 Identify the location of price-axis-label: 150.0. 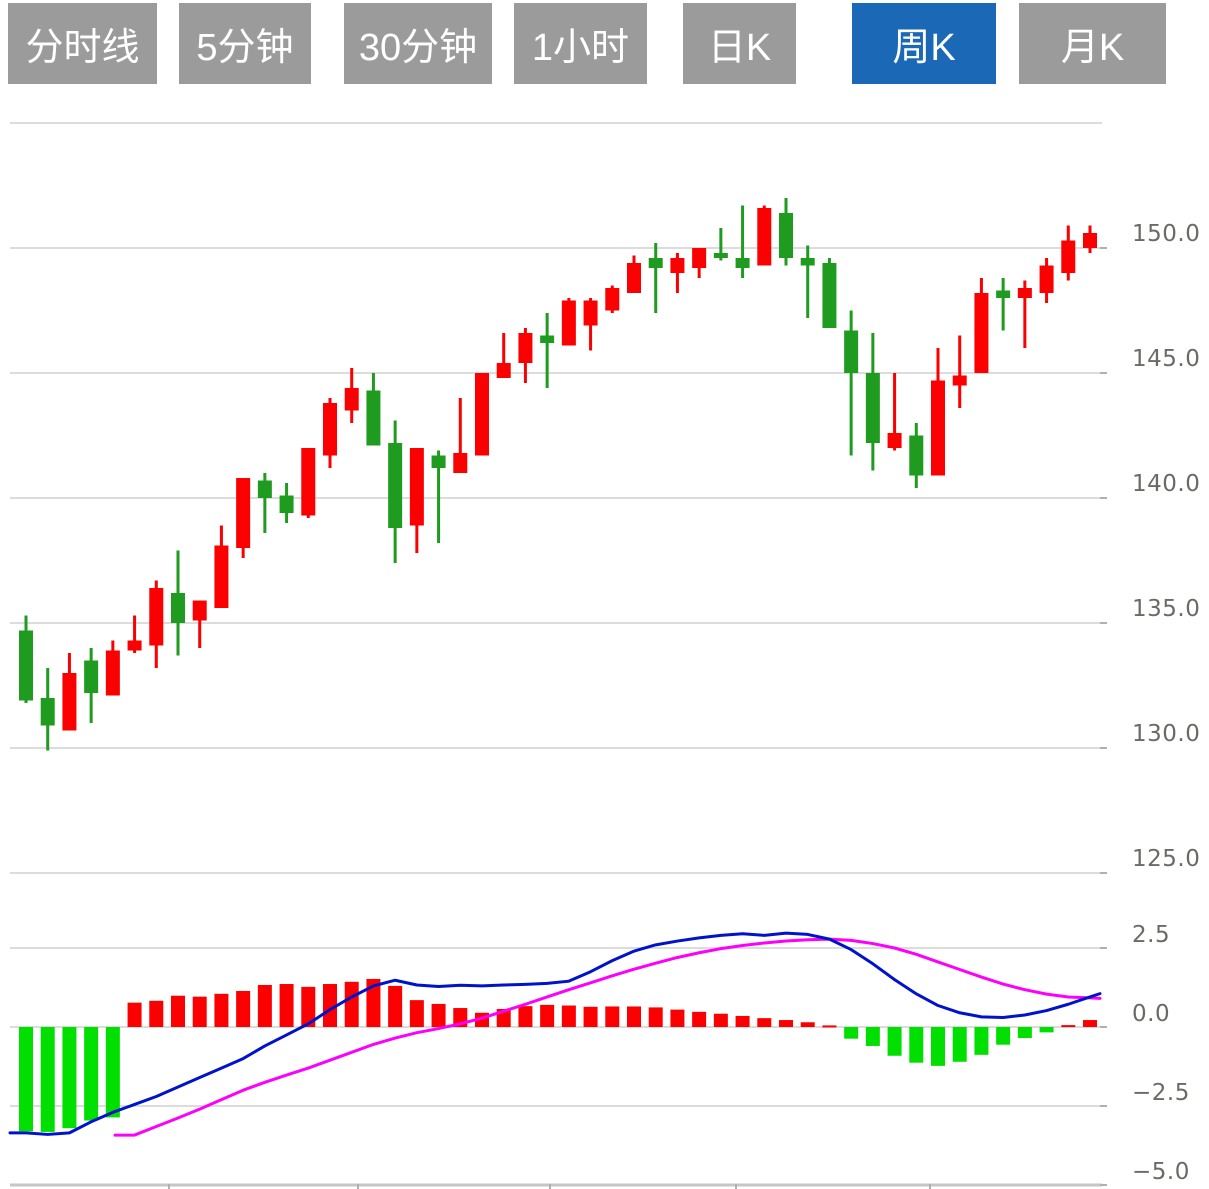
(1166, 234).